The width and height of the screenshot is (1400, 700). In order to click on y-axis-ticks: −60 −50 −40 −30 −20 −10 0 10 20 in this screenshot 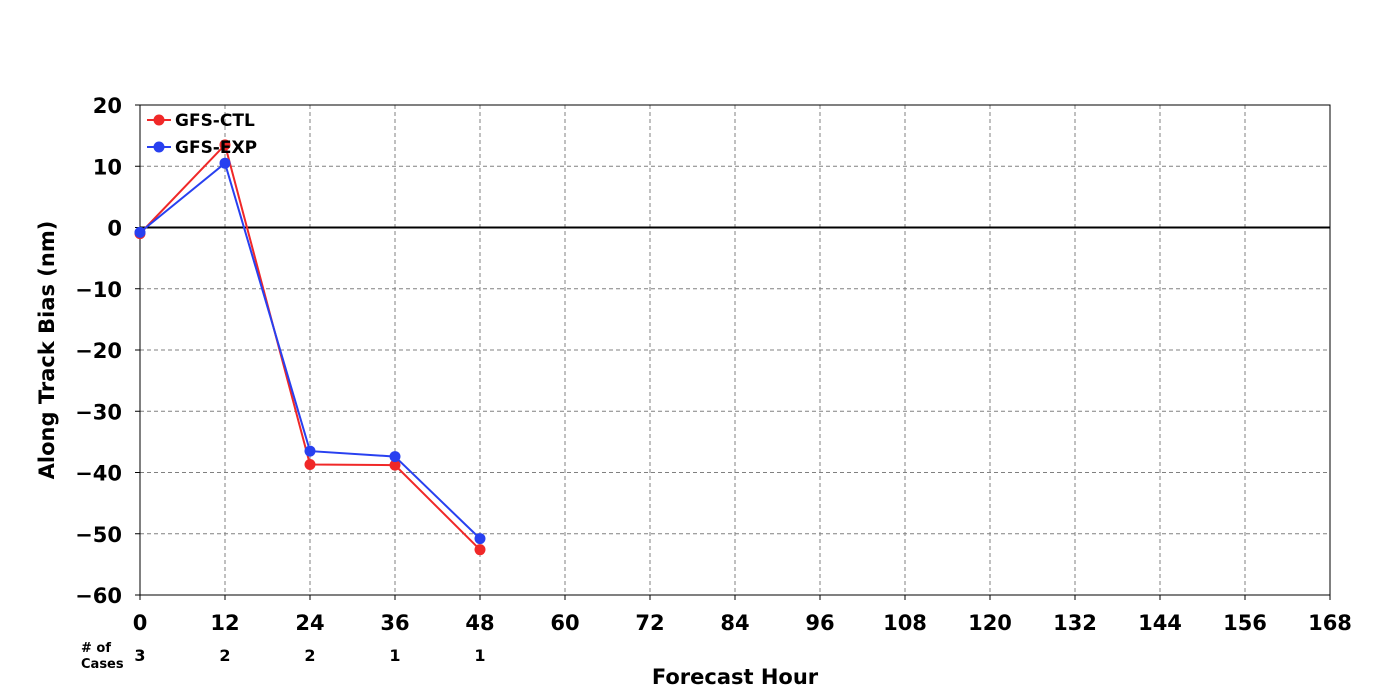, I will do `click(107, 351)`.